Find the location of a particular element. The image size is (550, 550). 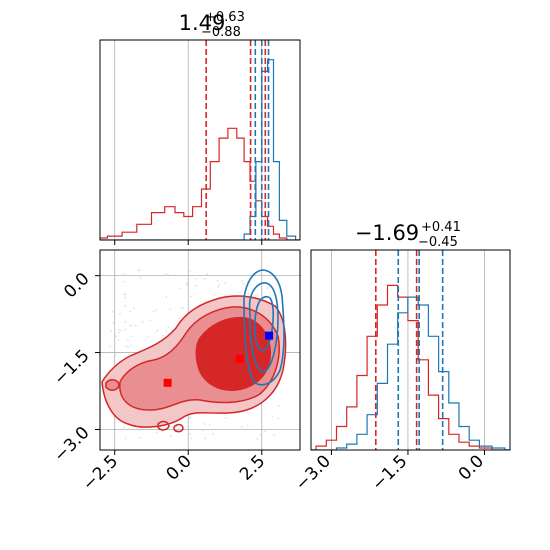

series-a-contour-inner is located at coordinates (233, 353).